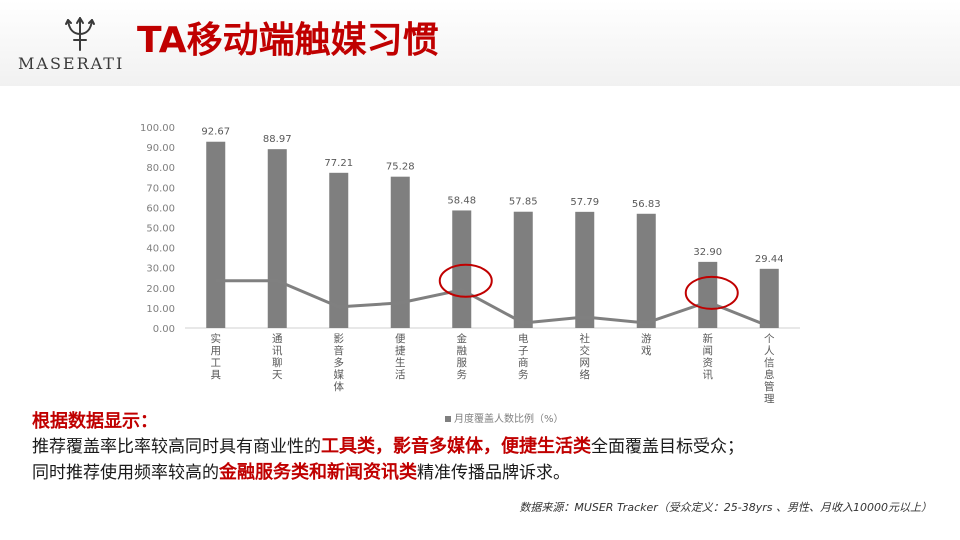  I want to click on bar-value-label: 77.21, so click(338, 163).